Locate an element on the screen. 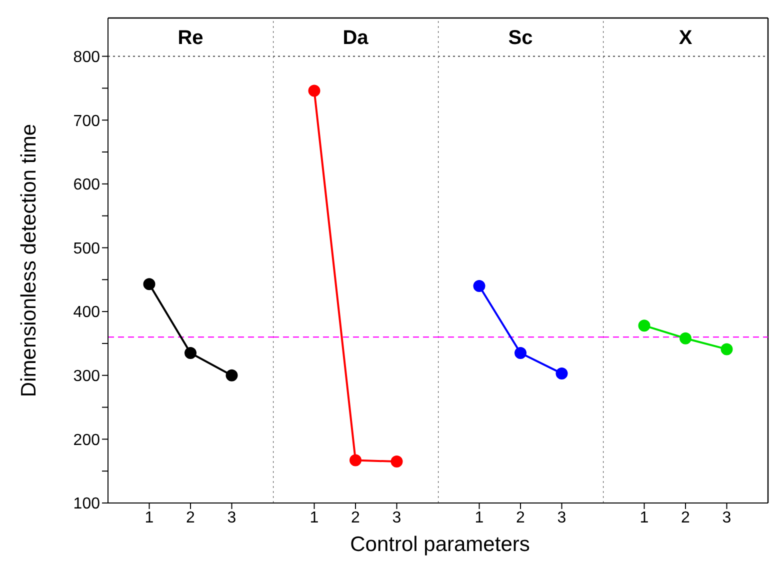 This screenshot has width=772, height=580. y-tick-label: 300 is located at coordinates (86, 377).